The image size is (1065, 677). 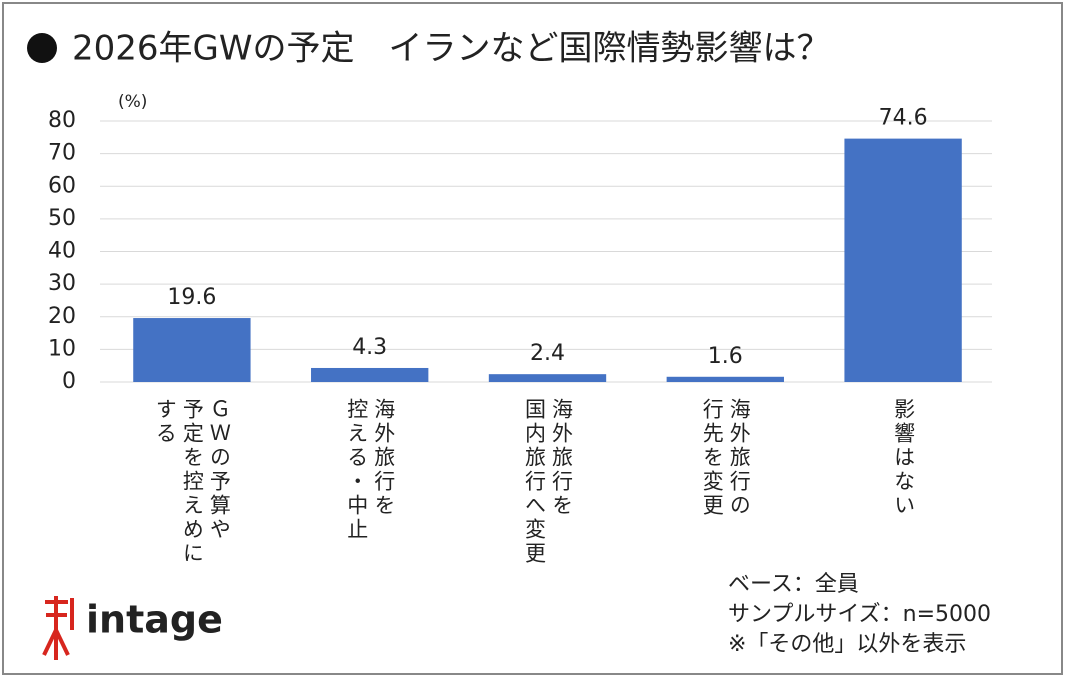 I want to click on note: ※「その他」以外を表示, so click(x=847, y=644).